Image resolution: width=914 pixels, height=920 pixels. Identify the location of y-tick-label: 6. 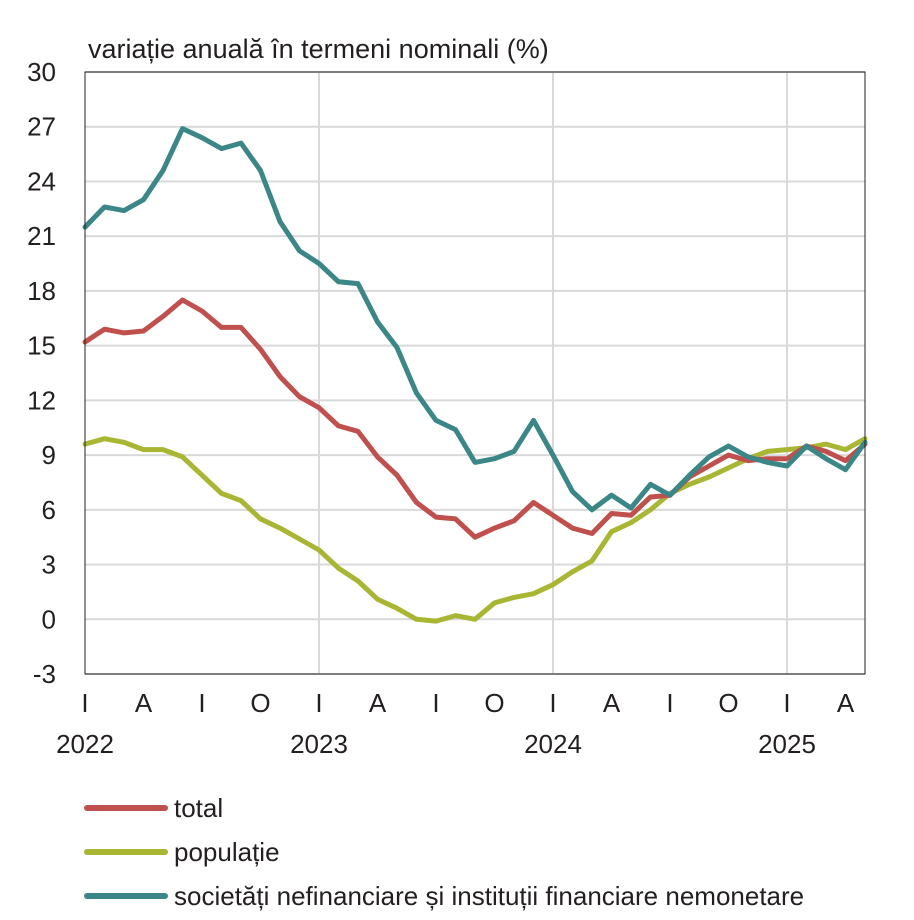
(49, 510).